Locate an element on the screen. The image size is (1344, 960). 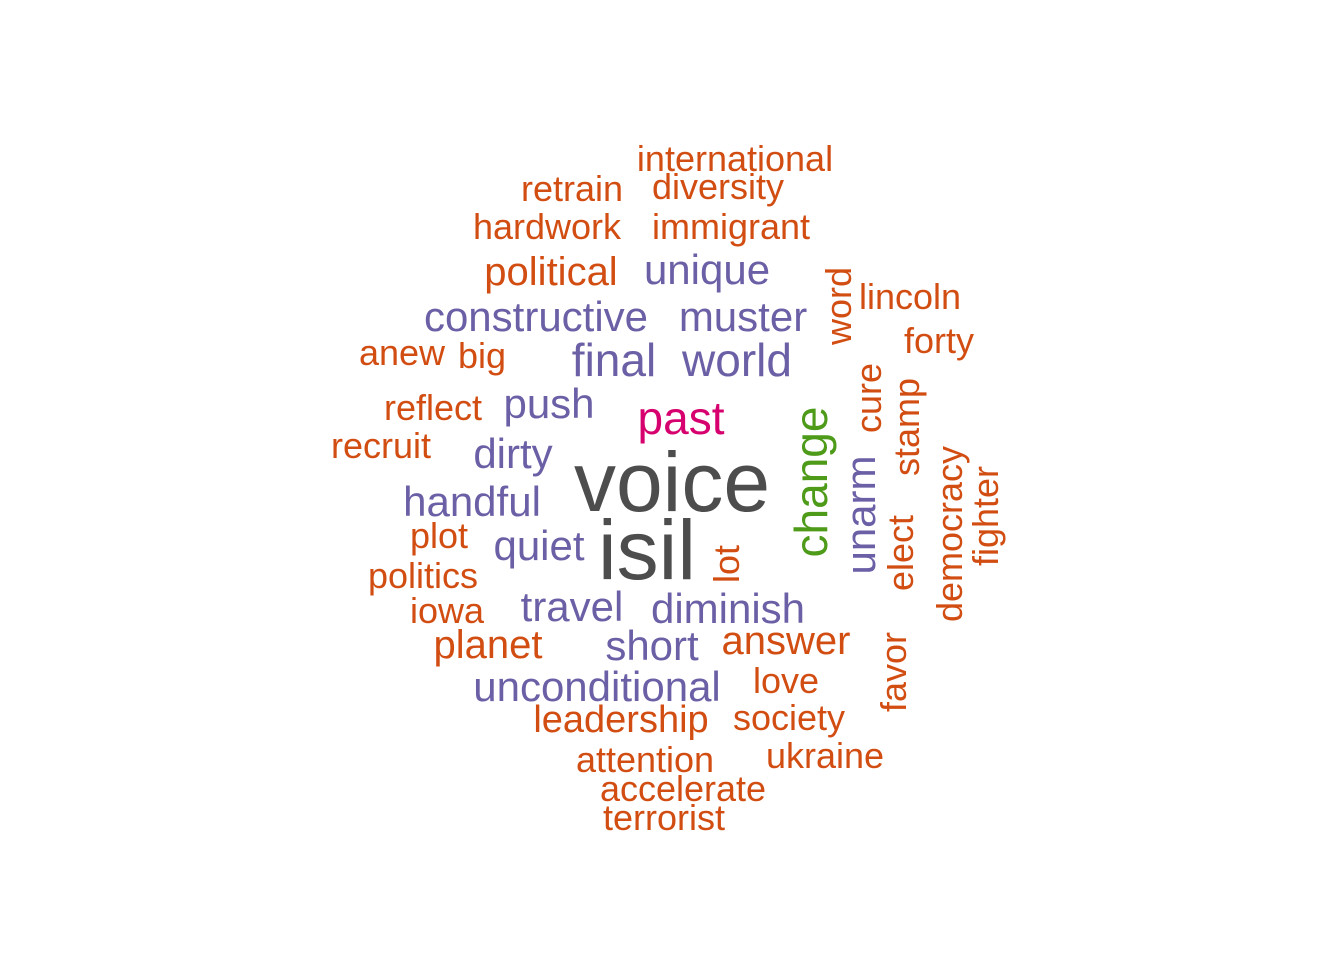
word-retrain: retrain is located at coordinates (572, 188).